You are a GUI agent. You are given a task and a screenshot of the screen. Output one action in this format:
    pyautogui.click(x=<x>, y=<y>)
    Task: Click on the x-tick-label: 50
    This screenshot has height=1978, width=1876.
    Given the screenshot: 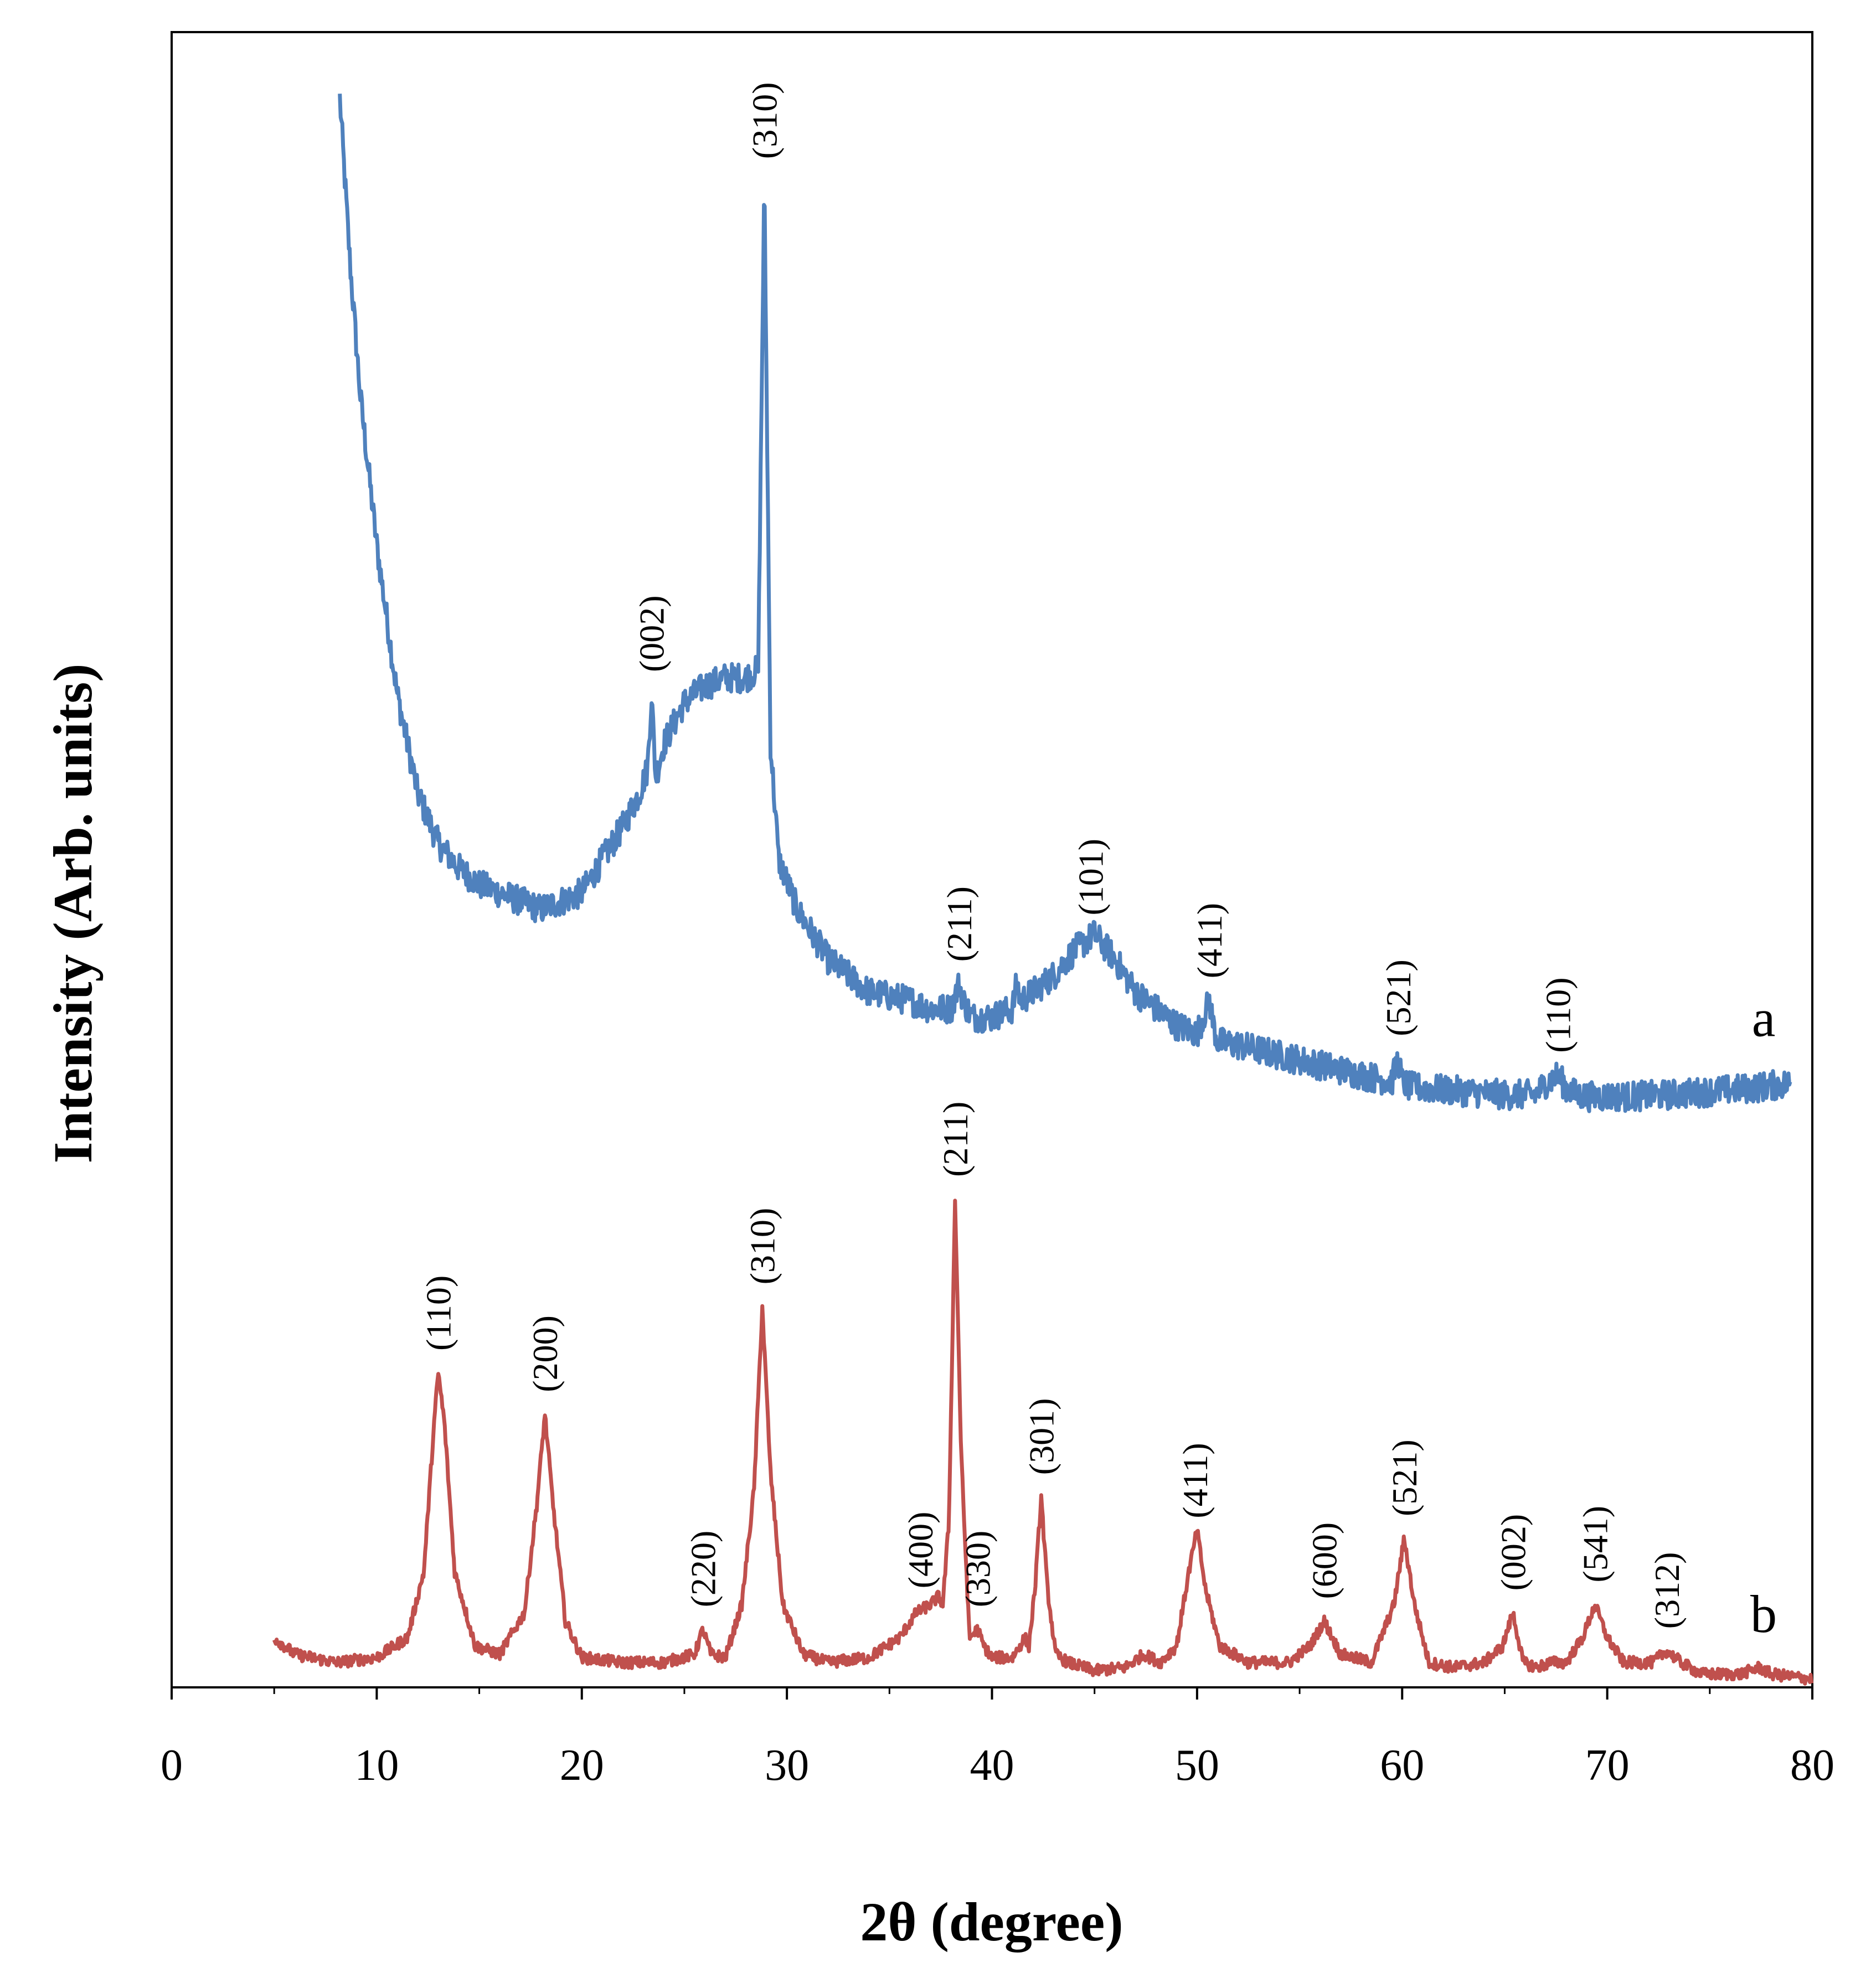 What is the action you would take?
    pyautogui.click(x=1197, y=1765)
    